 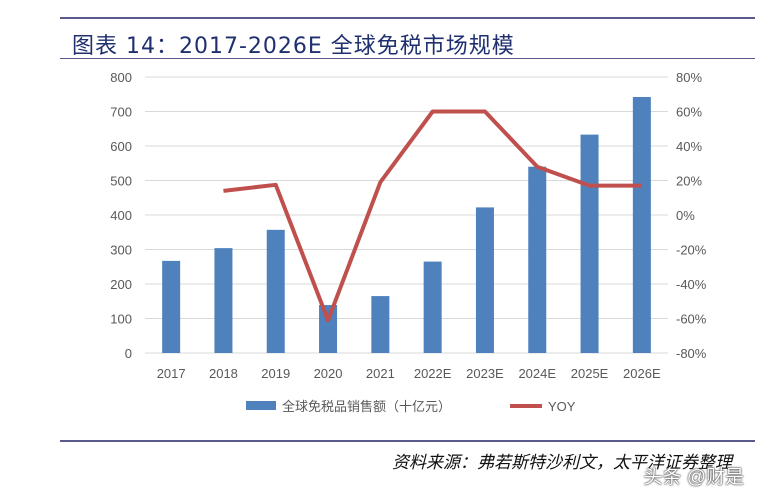 I want to click on right-tick-label: 60%, so click(x=689, y=112).